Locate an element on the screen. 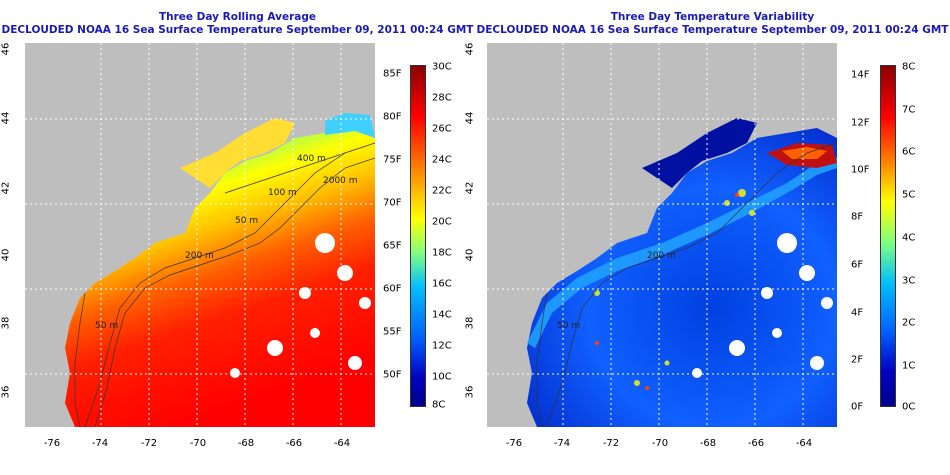  hot-streaks is located at coordinates (667, 291).